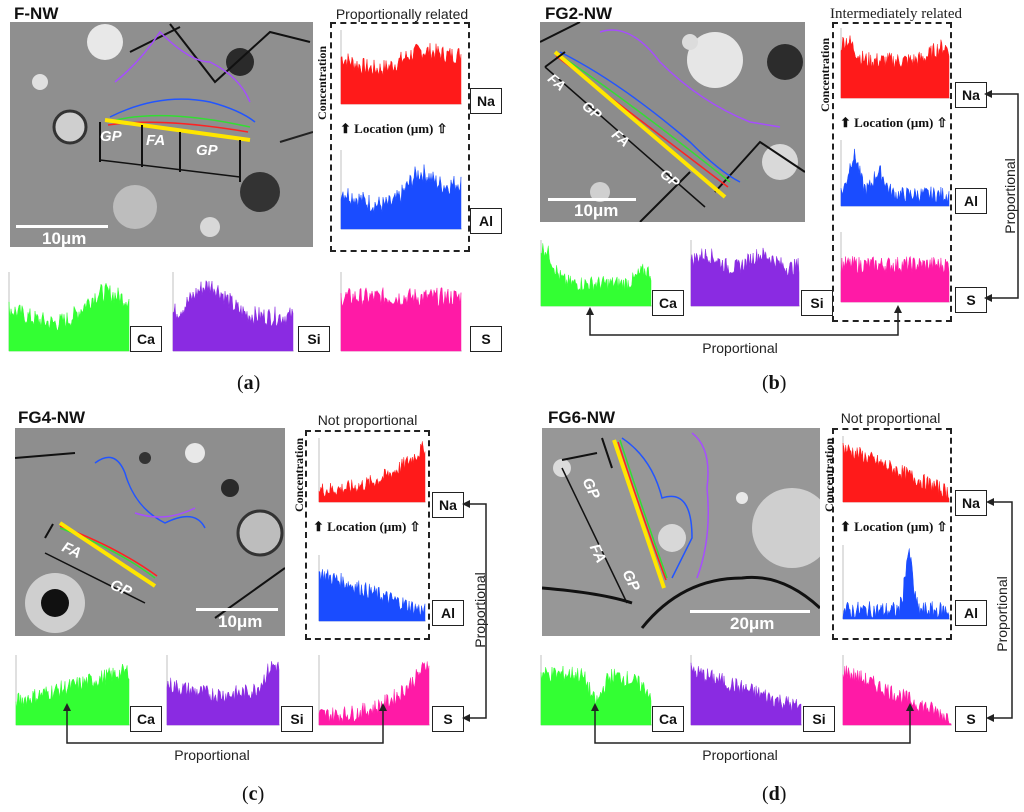 Image resolution: width=1024 pixels, height=812 pixels. Describe the element at coordinates (212, 755) in the screenshot. I see `panel-c-bottom-label: Proportional` at that location.